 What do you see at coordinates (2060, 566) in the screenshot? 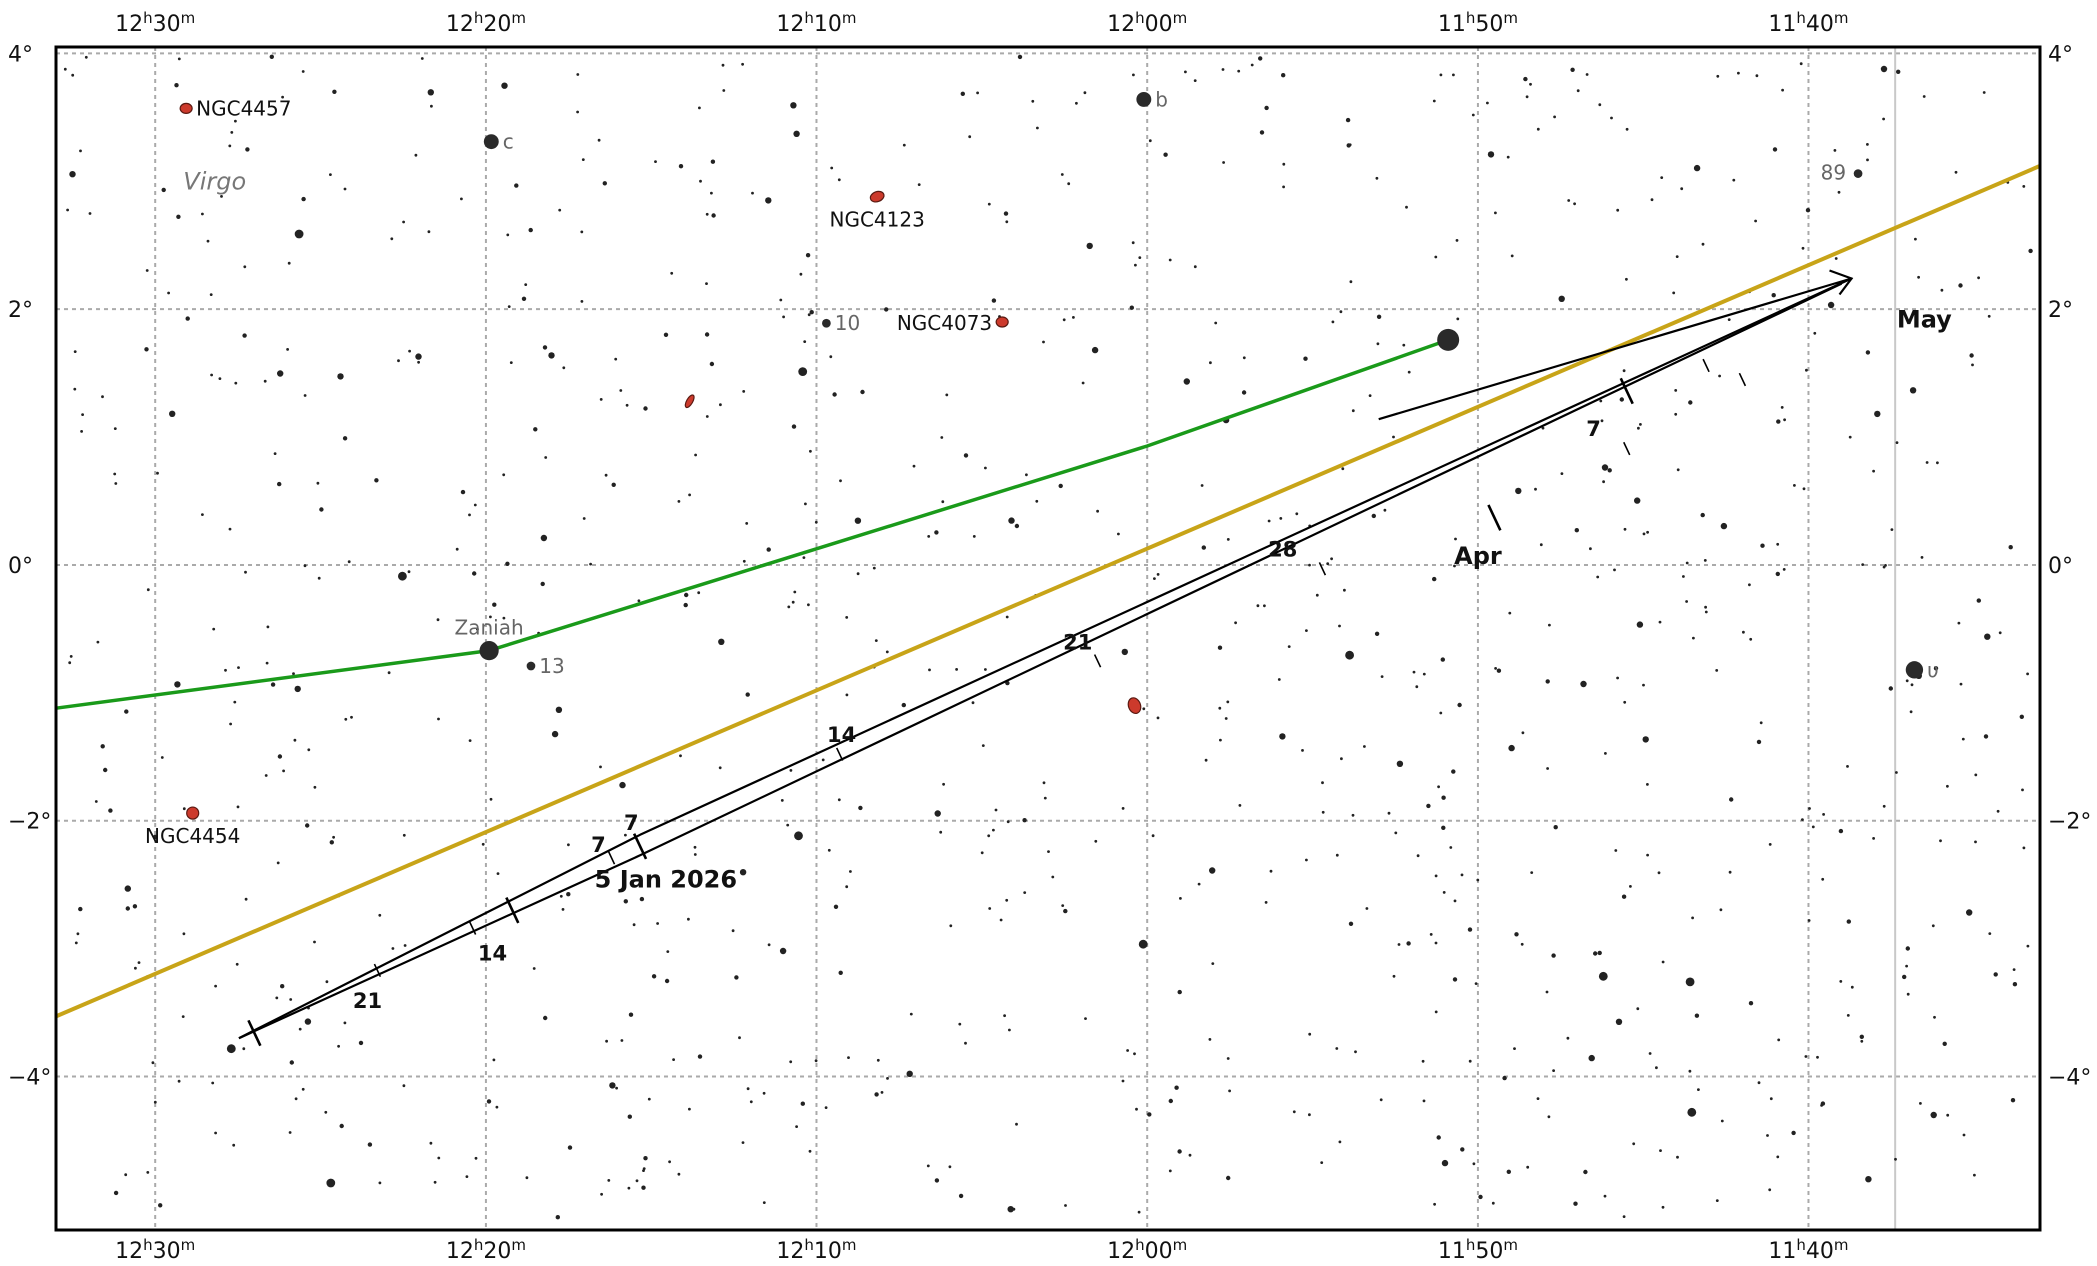
I see `dec-tick-label-right: 0°` at bounding box center [2060, 566].